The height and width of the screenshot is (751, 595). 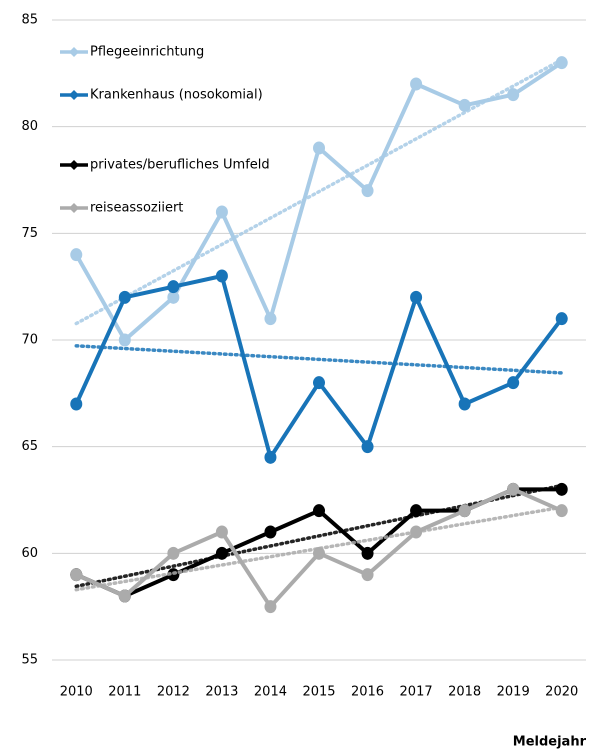 I want to click on x-tick-label: 2017, so click(x=416, y=692).